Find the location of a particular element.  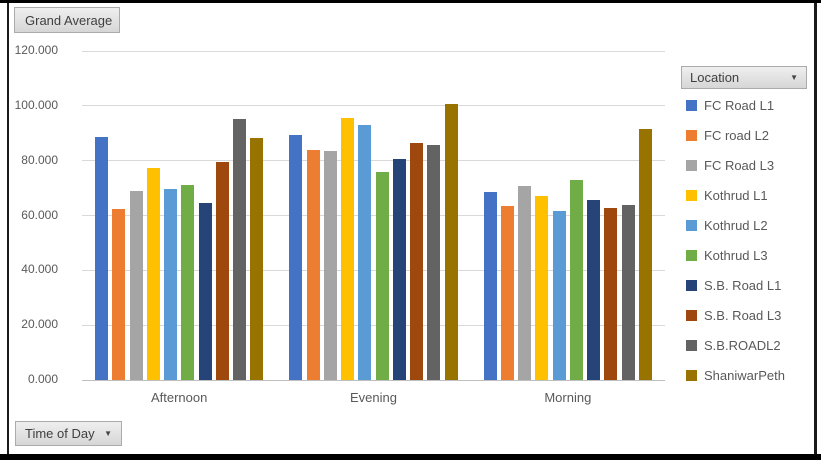

bar-kothrud-l3-morning is located at coordinates (576, 279).